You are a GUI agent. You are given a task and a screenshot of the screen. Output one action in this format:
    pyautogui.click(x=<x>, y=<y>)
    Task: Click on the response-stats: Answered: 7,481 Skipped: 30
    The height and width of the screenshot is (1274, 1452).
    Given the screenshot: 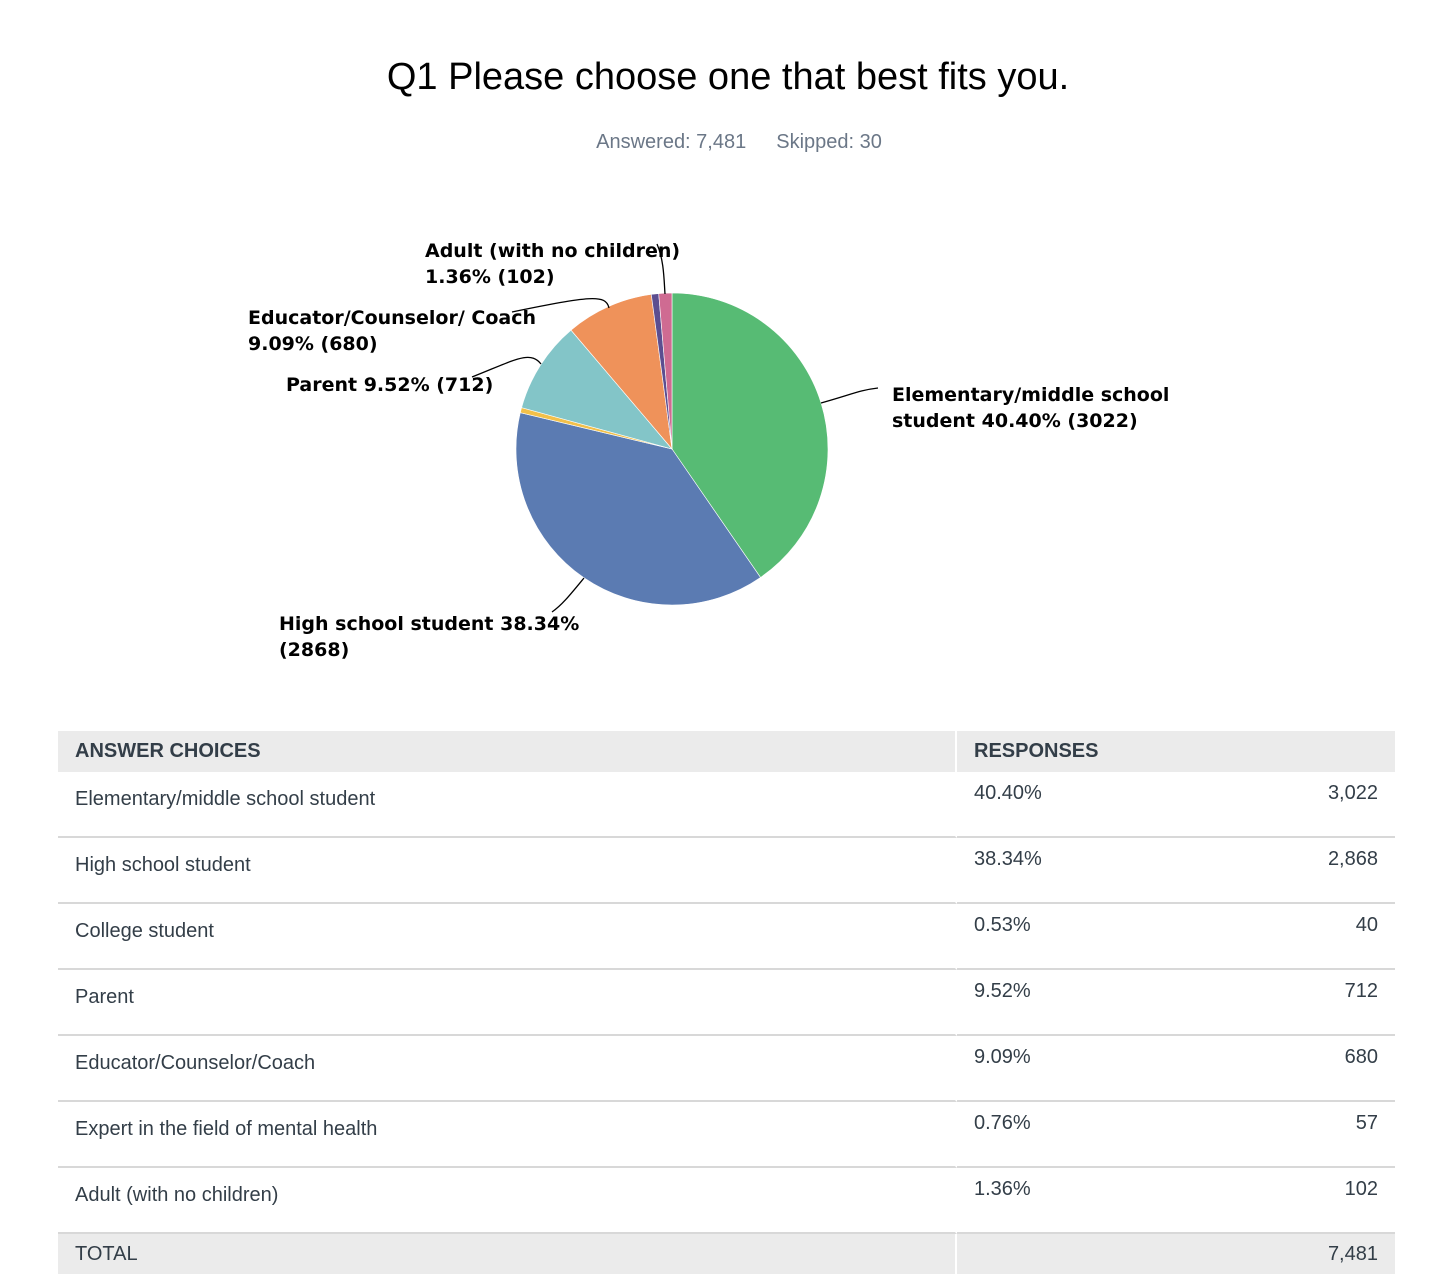 What is the action you would take?
    pyautogui.click(x=726, y=142)
    